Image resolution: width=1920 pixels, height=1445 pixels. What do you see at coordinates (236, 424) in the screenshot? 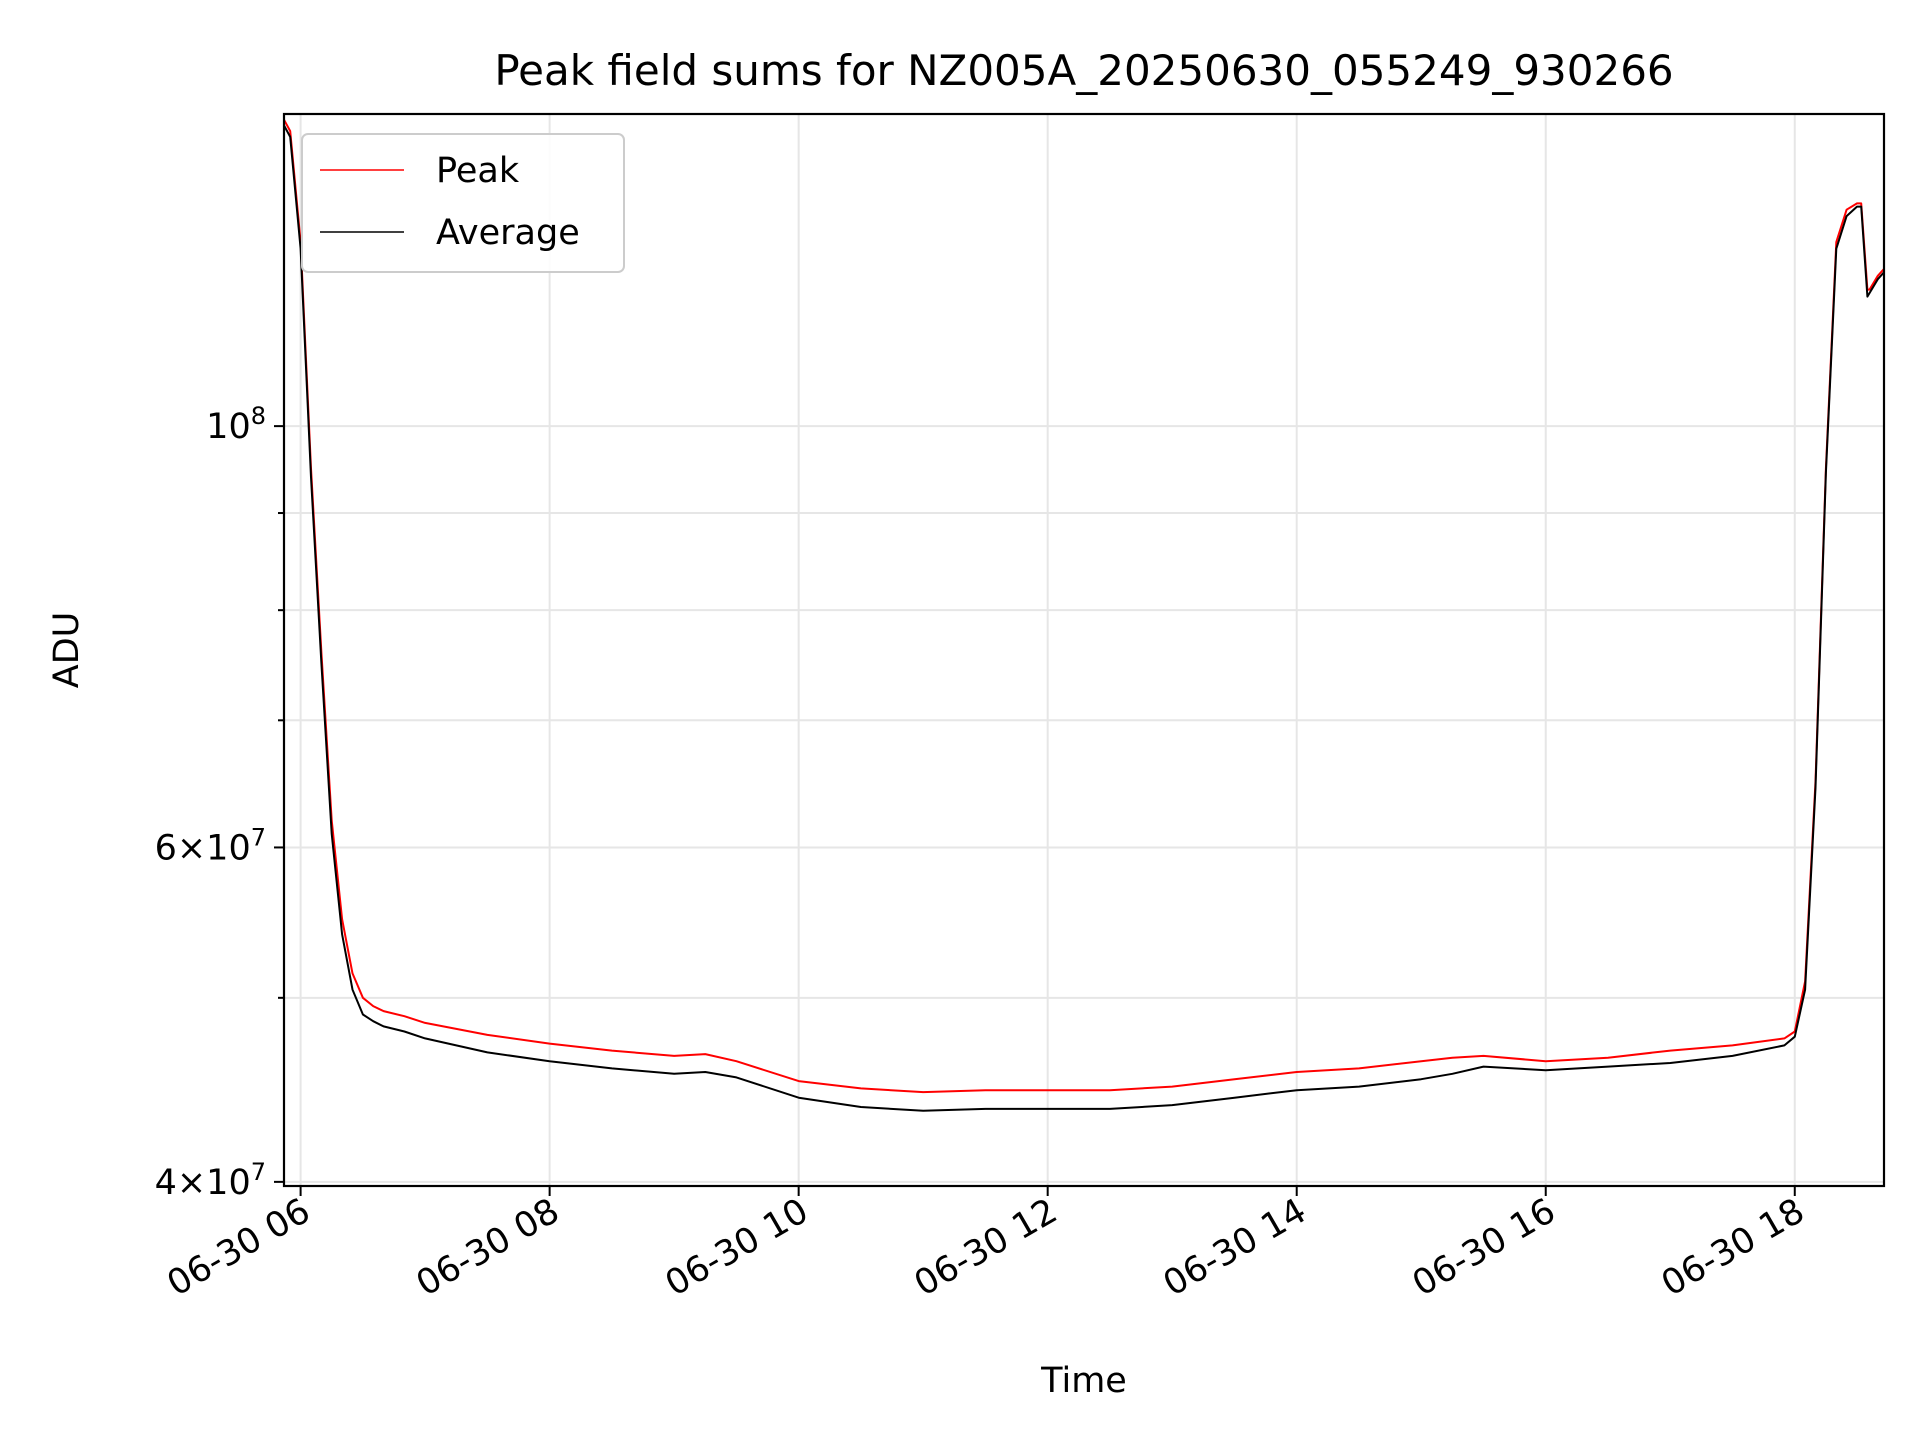
I see `y-tick-label: 108` at bounding box center [236, 424].